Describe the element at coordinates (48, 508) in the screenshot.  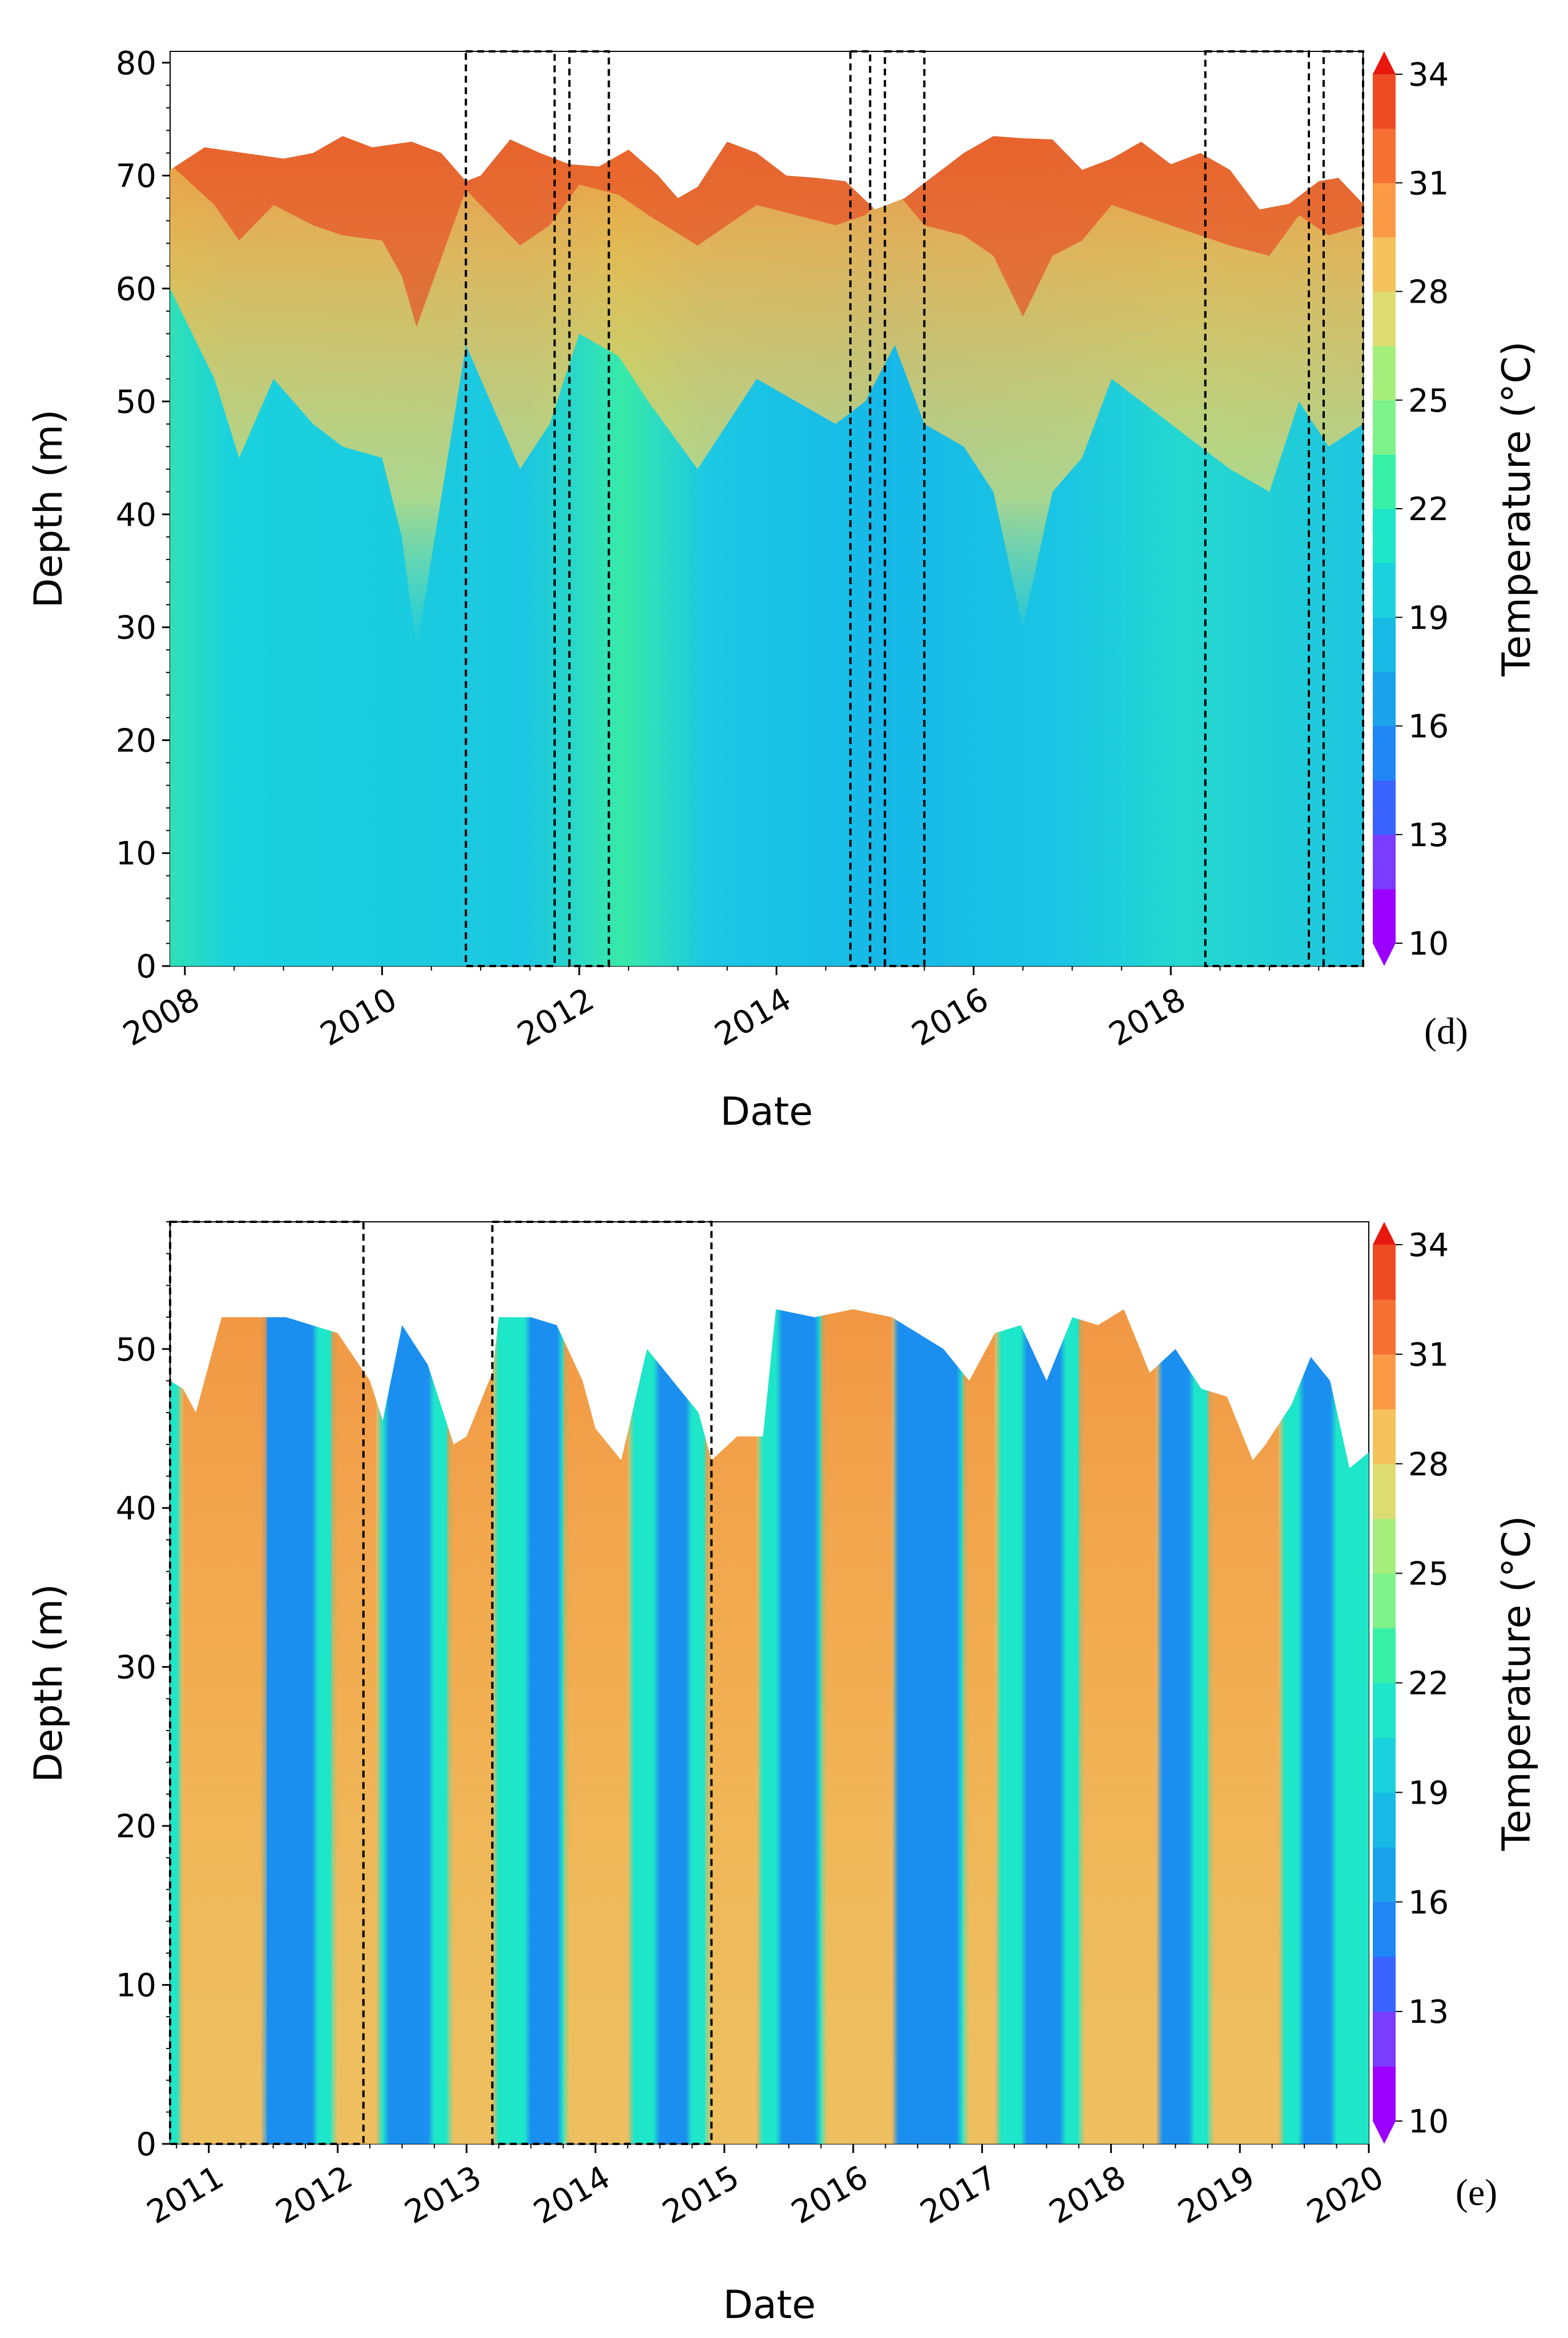
I see `ylabel-d: Depth (m)` at that location.